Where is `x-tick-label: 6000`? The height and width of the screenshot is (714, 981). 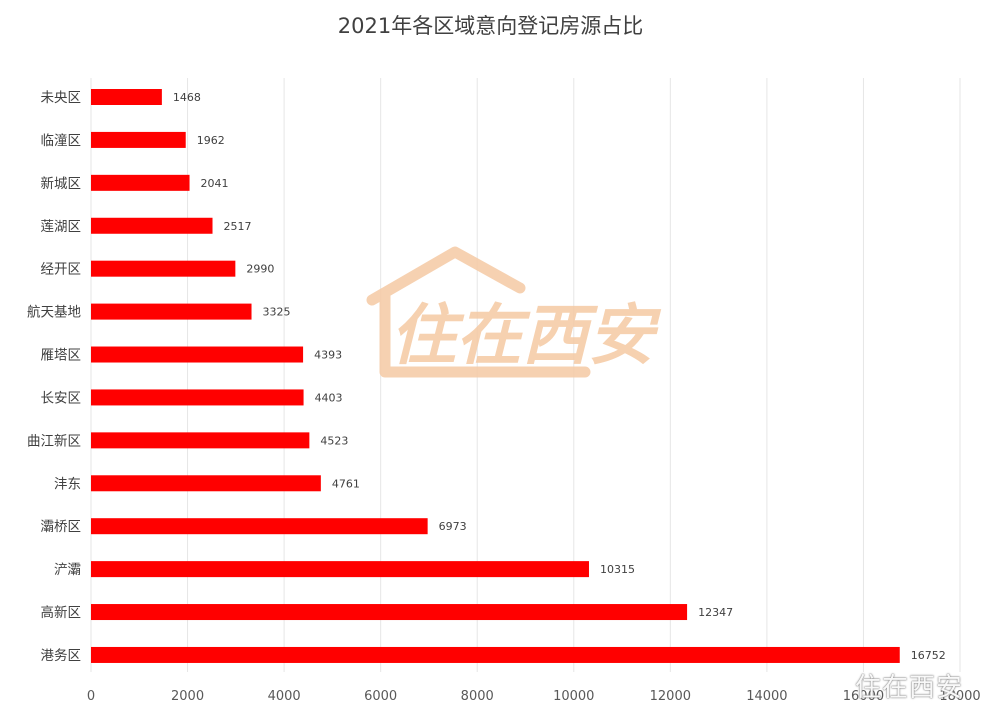 x-tick-label: 6000 is located at coordinates (380, 696).